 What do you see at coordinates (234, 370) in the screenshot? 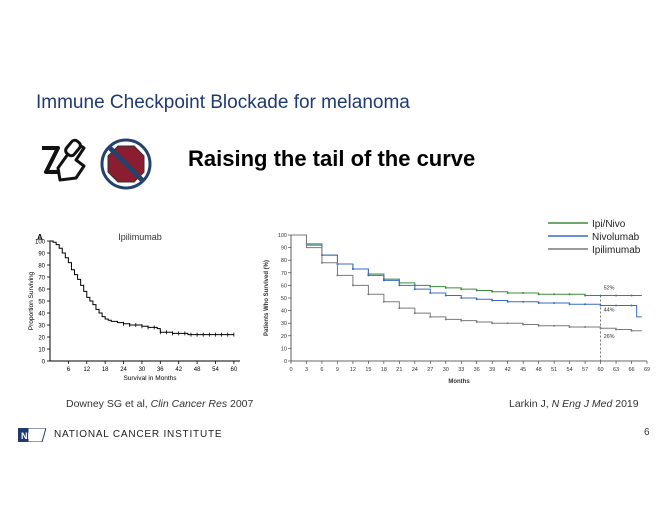
I see `x-tick-label: 60` at bounding box center [234, 370].